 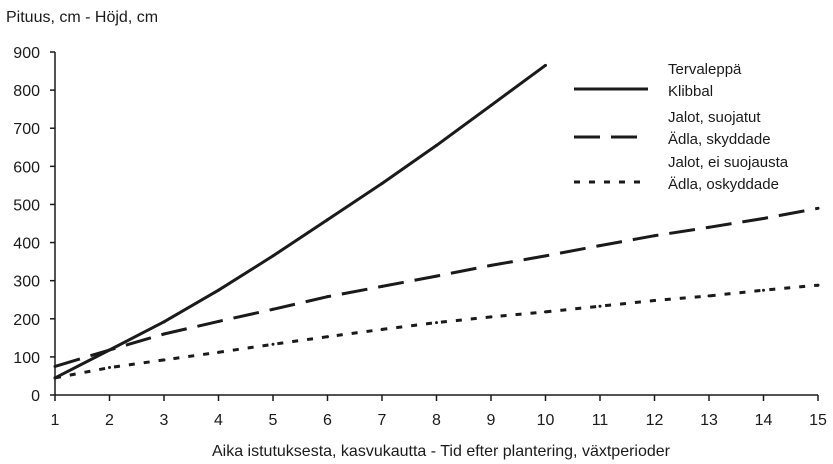 What do you see at coordinates (26, 320) in the screenshot?
I see `y-tick-label: 200` at bounding box center [26, 320].